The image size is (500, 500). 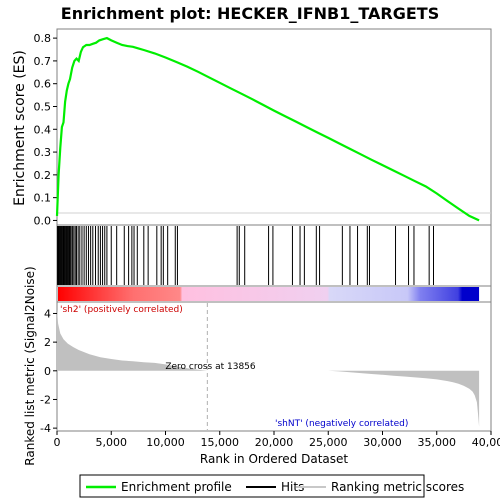 I want to click on es-axis-ticks: 0.0 0.1 0.2 0.3 0.4 0.5 0.6 0.7 0.8, so click(x=45, y=129).